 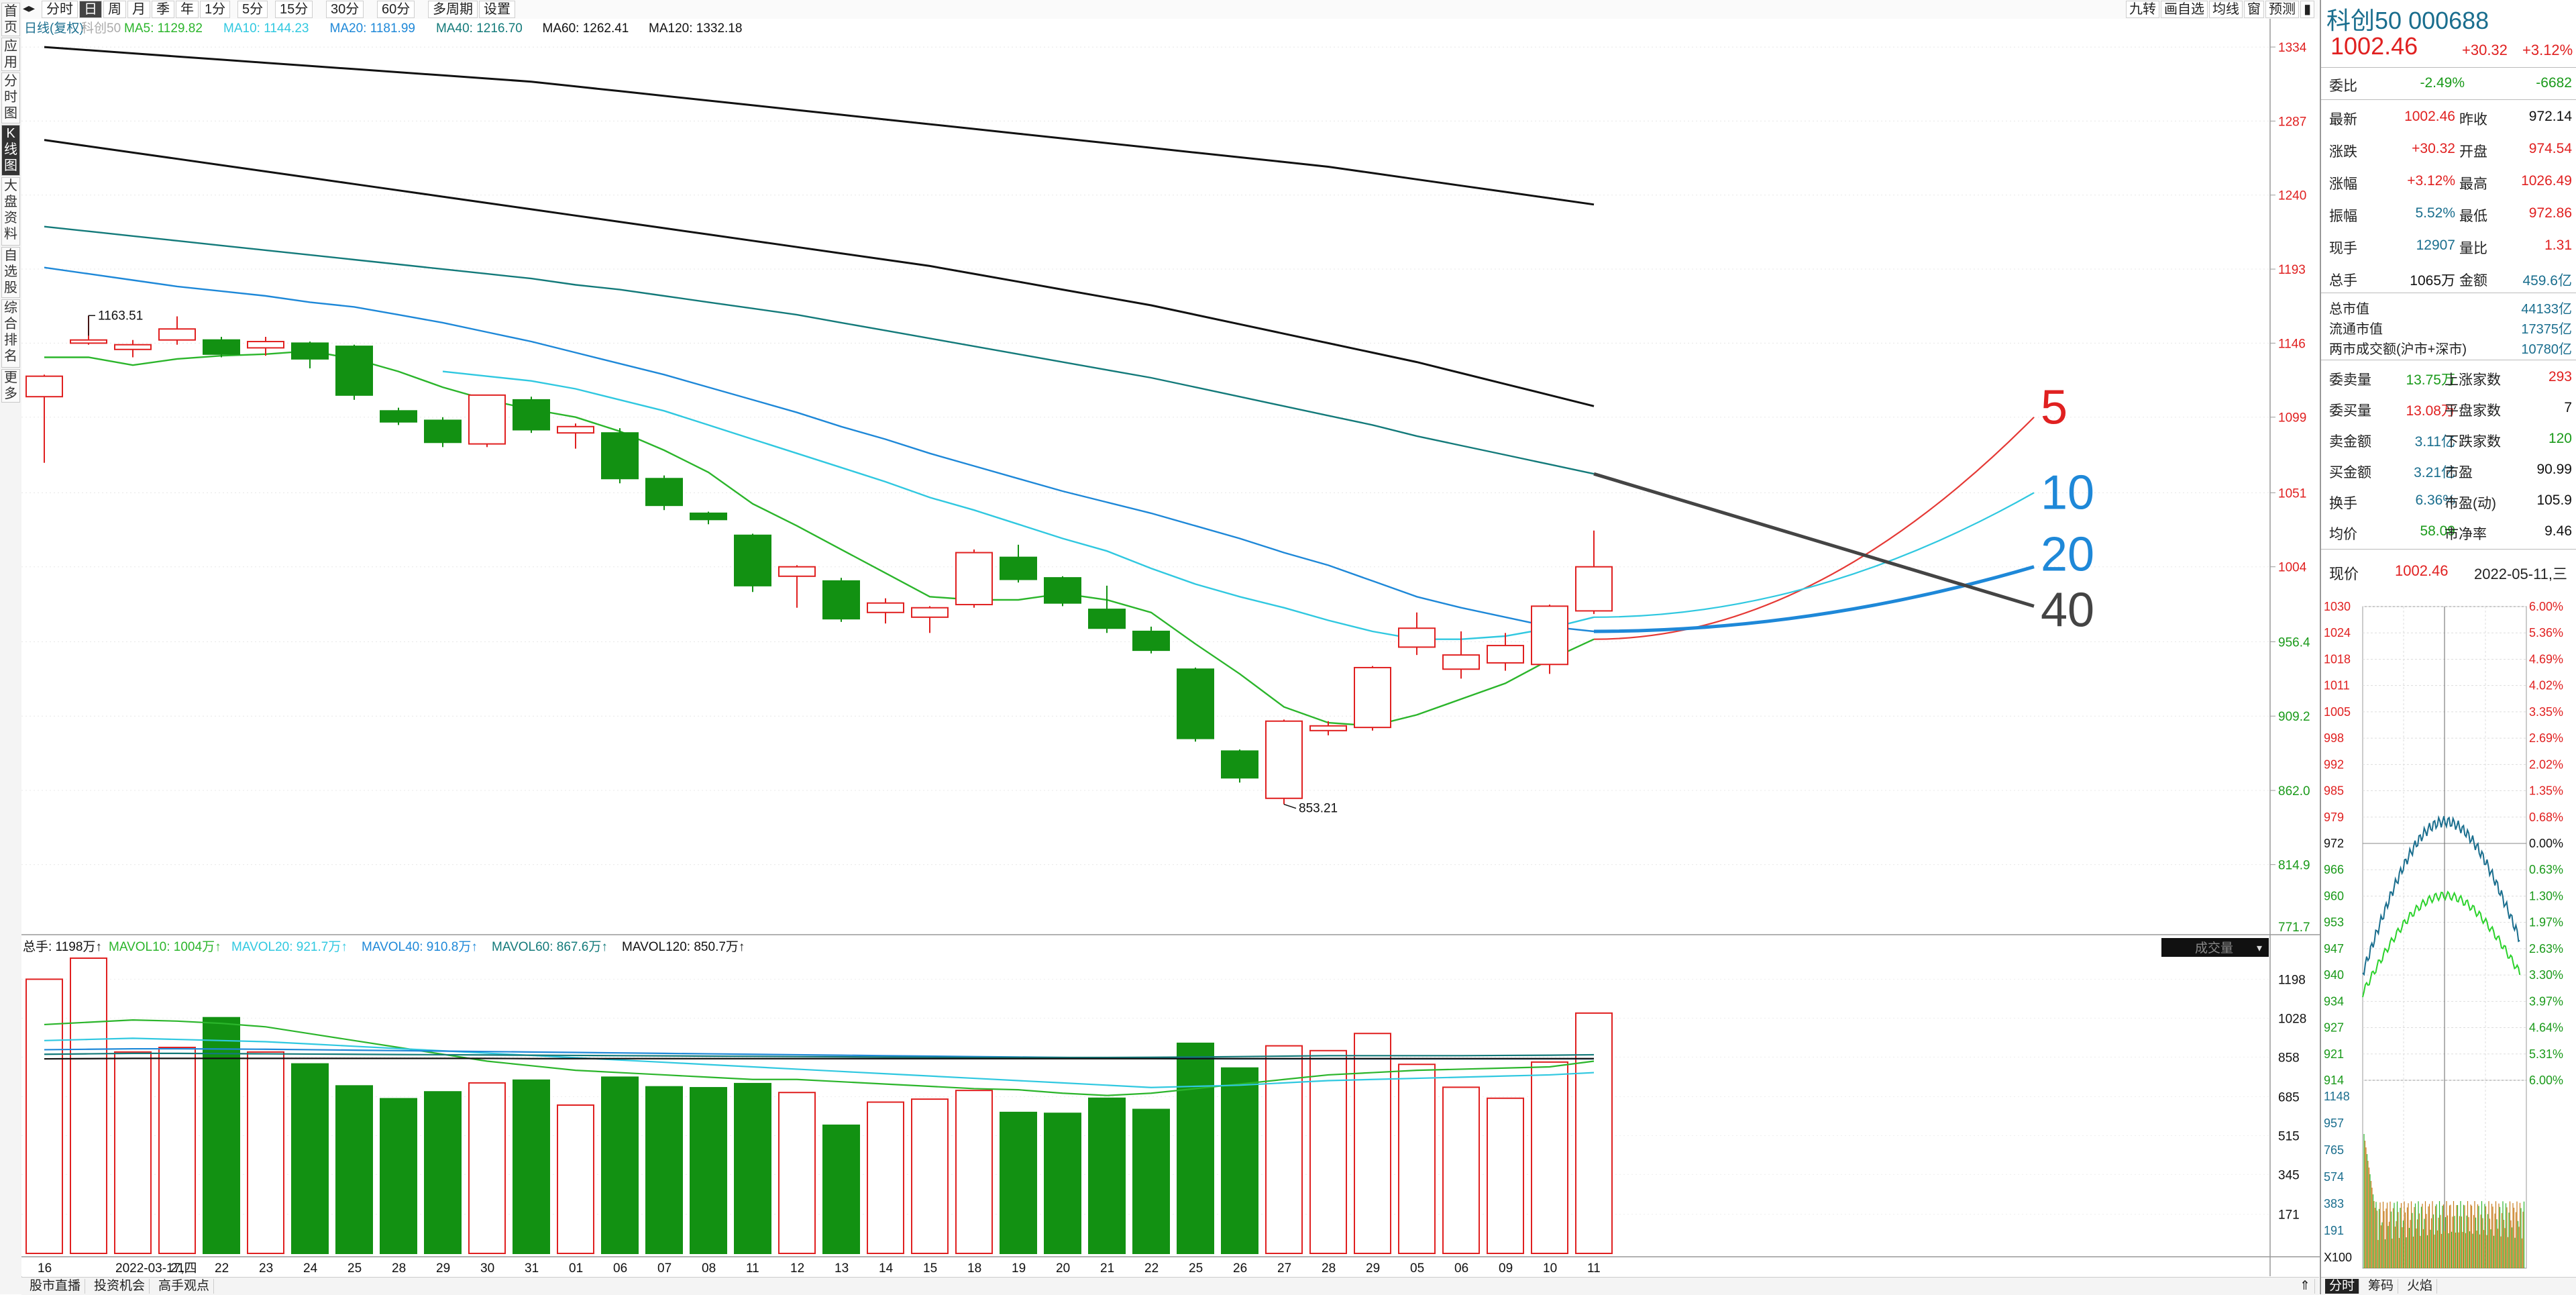 I want to click on nav-item-7: 更多, so click(x=10, y=386).